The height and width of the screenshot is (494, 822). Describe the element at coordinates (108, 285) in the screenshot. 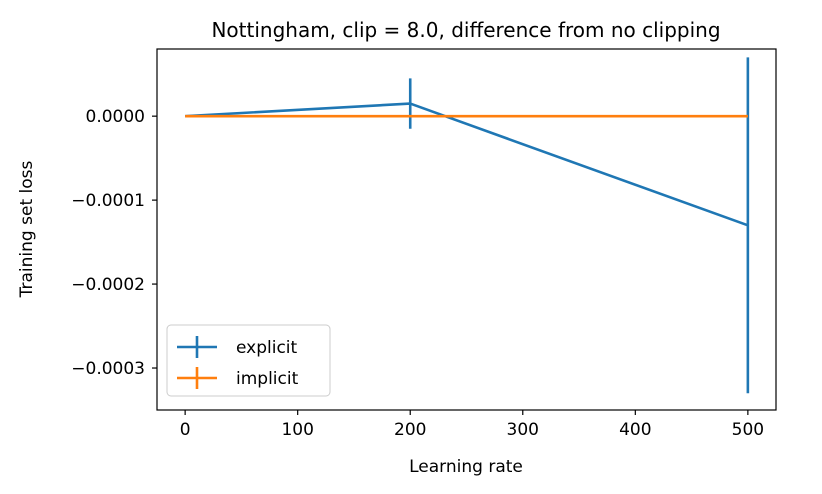

I see `y-tick-label: −0.0002` at that location.